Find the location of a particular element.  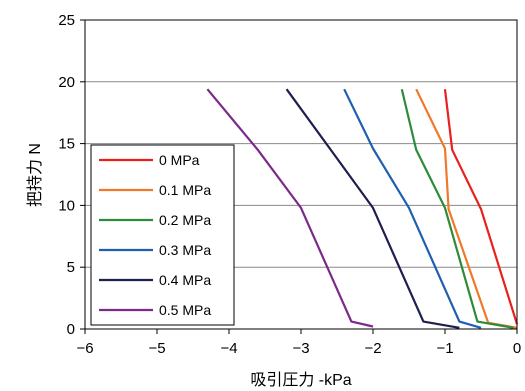

x-axis-ticks: −6 −5 −4 −3 −2 −1 0 is located at coordinates (298, 343).